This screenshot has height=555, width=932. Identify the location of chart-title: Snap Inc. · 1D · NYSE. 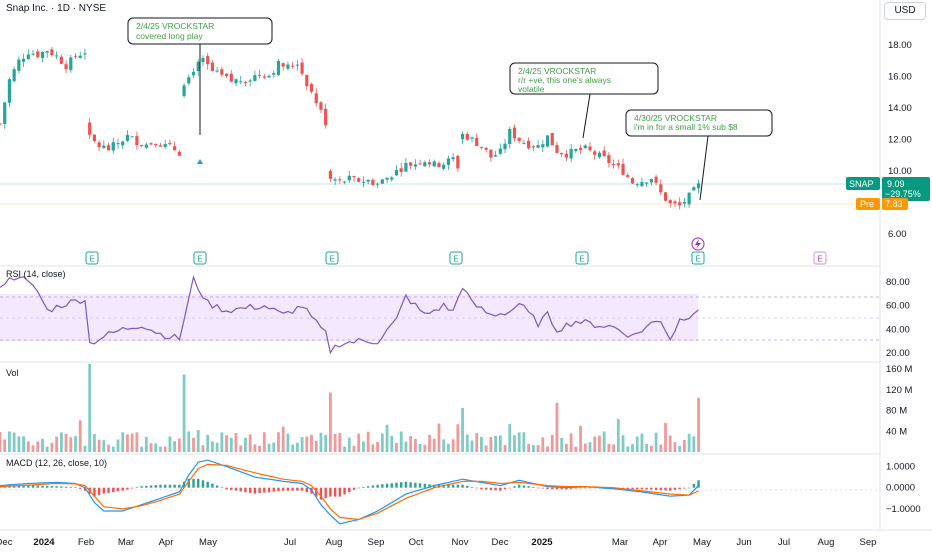
(56, 8).